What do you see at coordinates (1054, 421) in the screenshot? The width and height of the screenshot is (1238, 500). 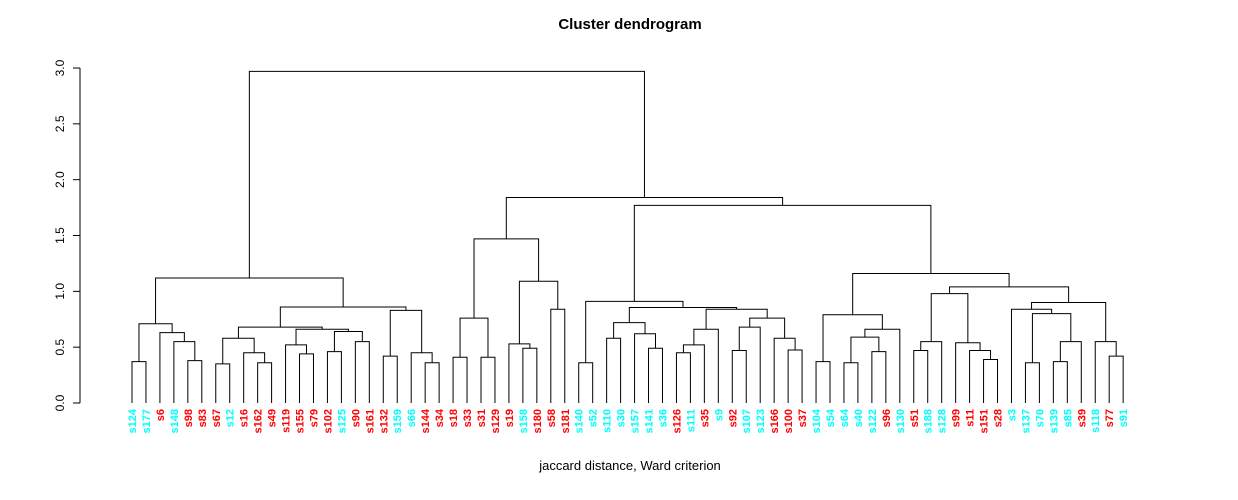 I see `leaf-label: s139` at bounding box center [1054, 421].